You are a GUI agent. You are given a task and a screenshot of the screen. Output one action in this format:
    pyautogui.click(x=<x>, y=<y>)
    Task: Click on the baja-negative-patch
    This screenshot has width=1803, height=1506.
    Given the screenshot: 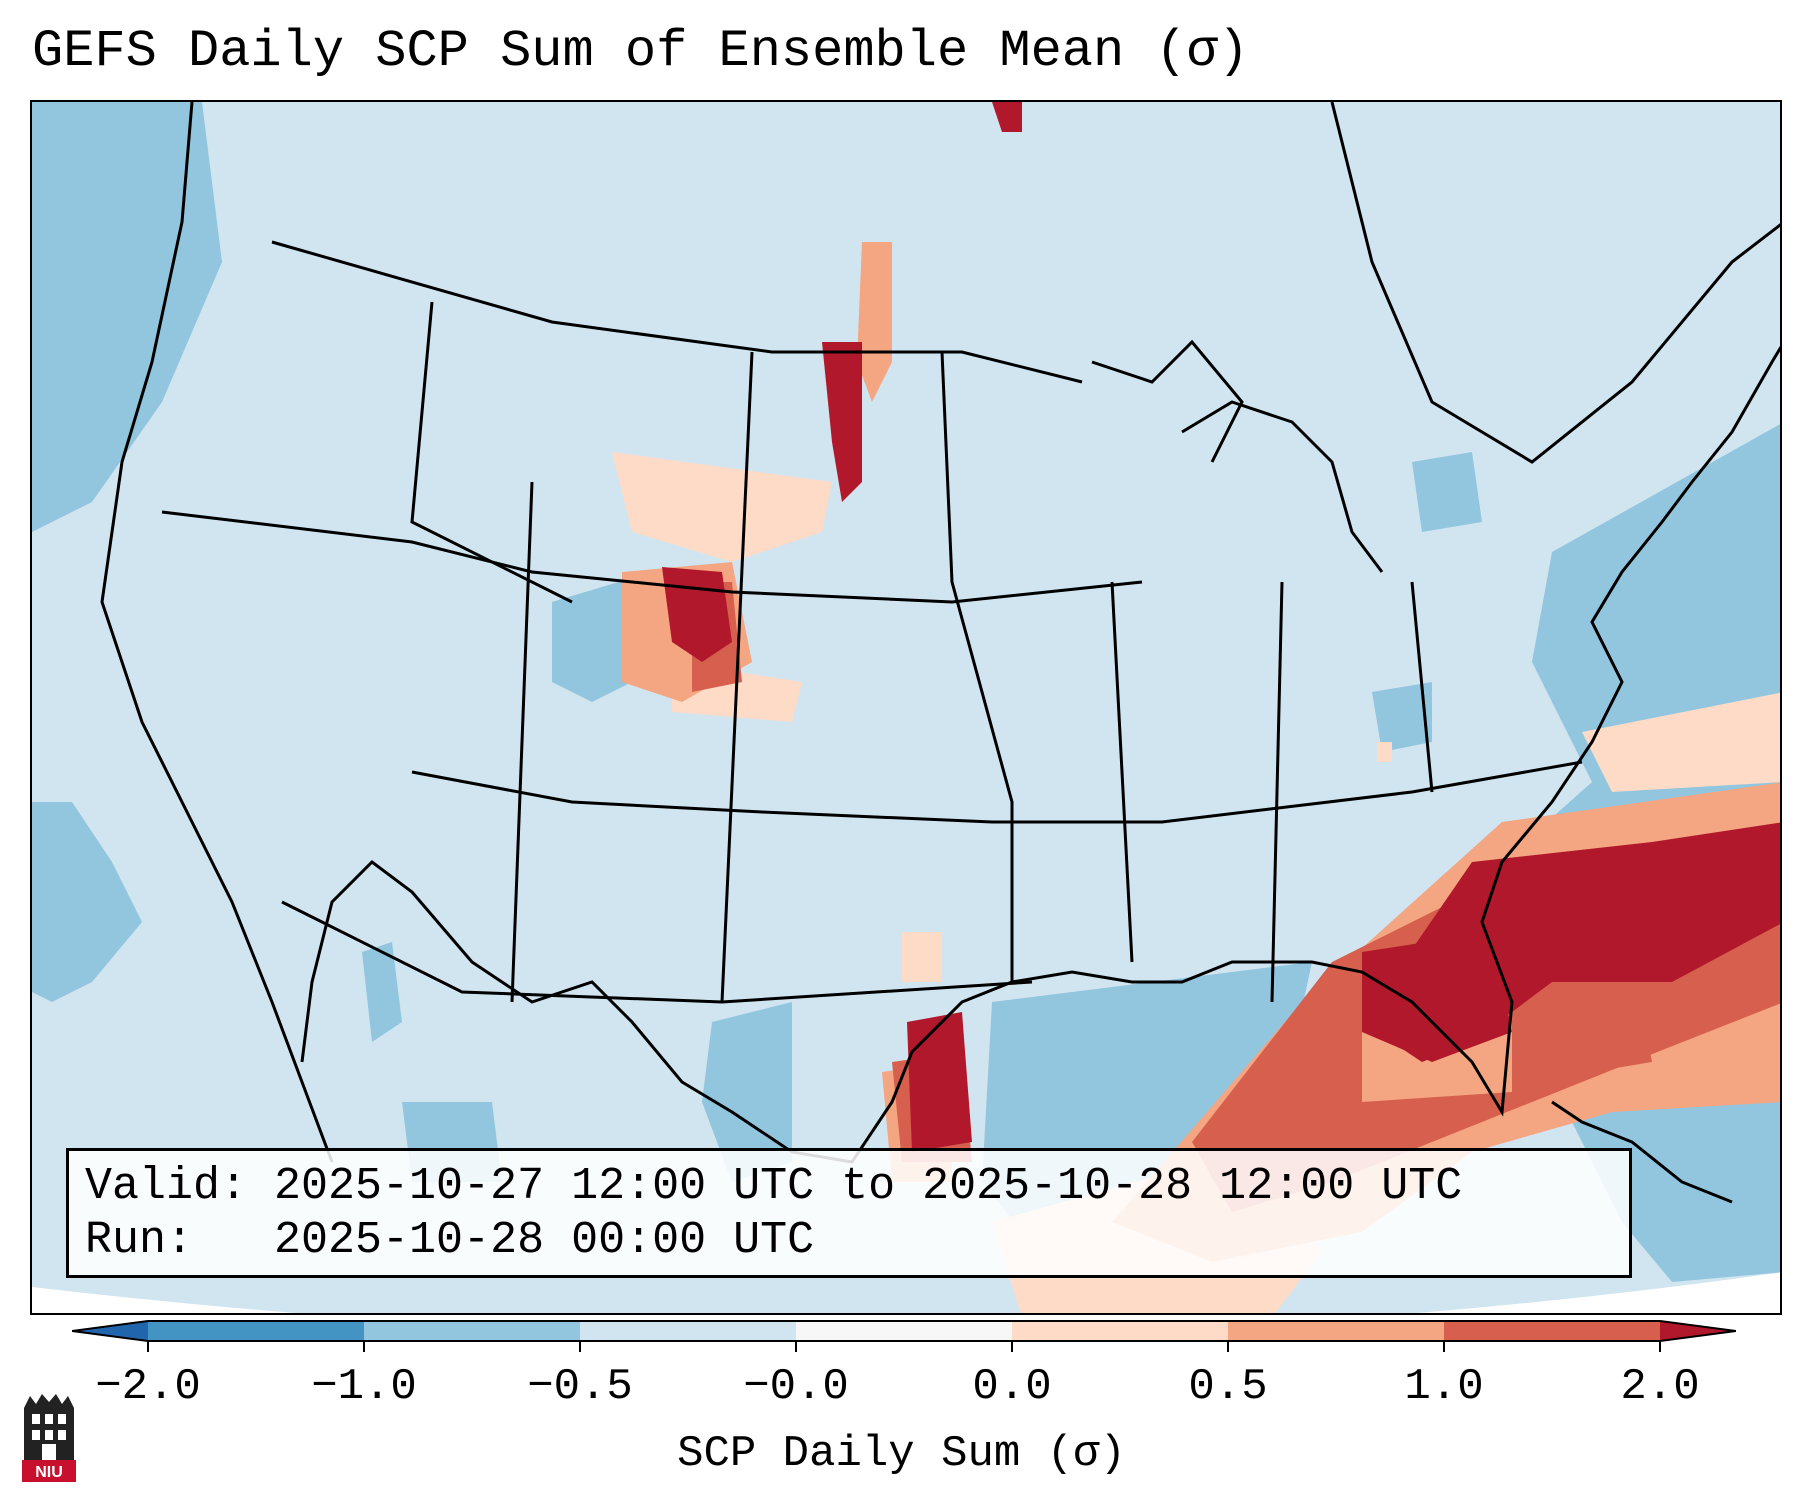 What is the action you would take?
    pyautogui.click(x=382, y=992)
    